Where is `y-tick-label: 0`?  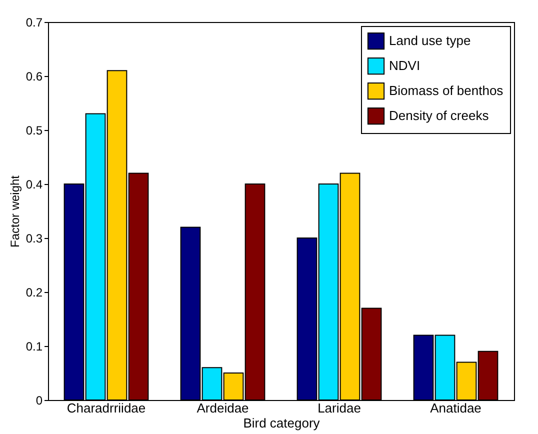 y-tick-label: 0 is located at coordinates (39, 401).